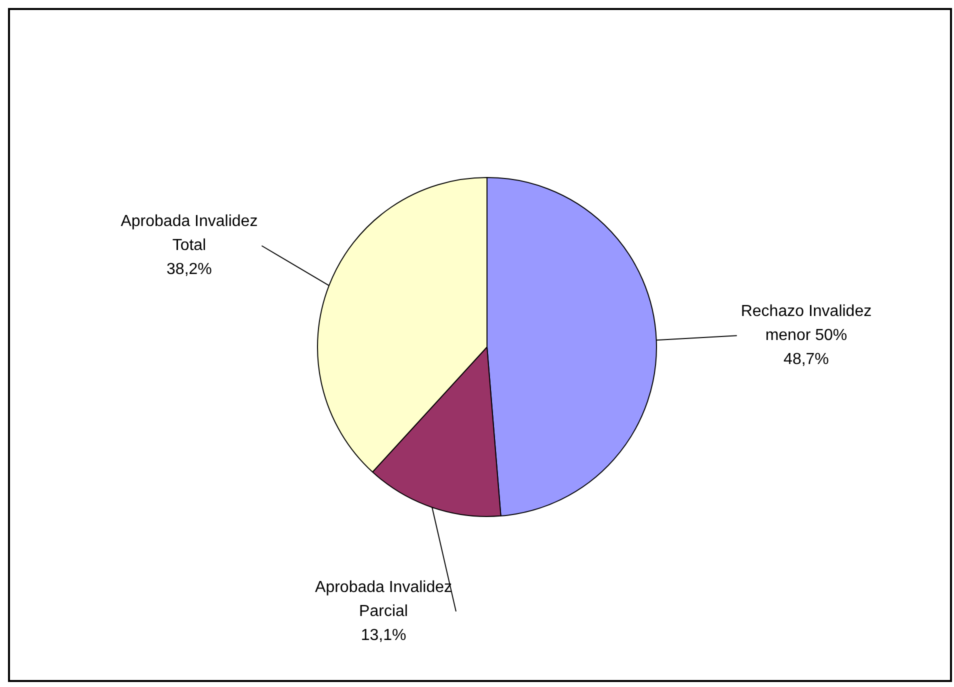  Describe the element at coordinates (189, 233) in the screenshot. I see `slice-label: Aprobada Invalidez Total` at that location.